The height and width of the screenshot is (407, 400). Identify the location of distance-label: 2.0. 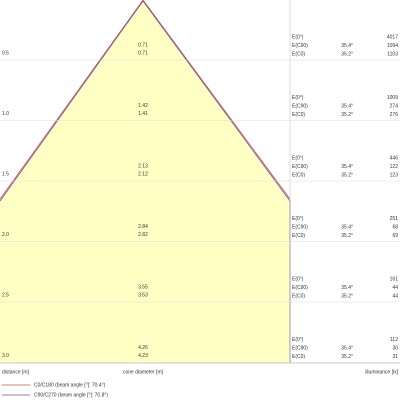
(5, 235).